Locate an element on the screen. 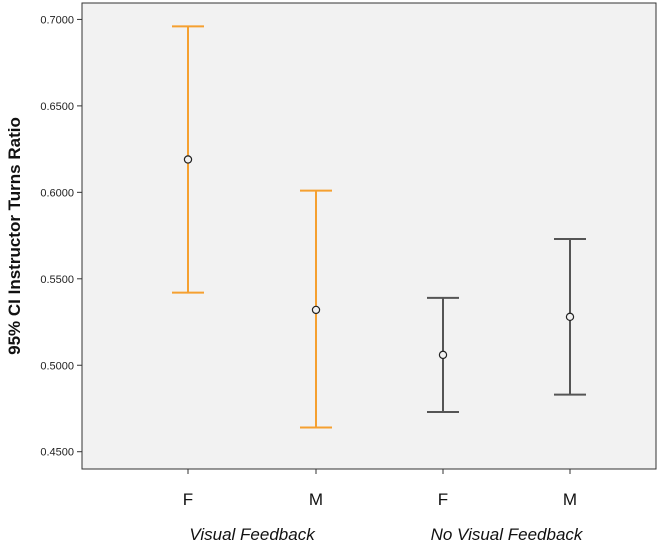 This screenshot has height=549, width=659. y-tick-label: 0.5500 is located at coordinates (57, 280).